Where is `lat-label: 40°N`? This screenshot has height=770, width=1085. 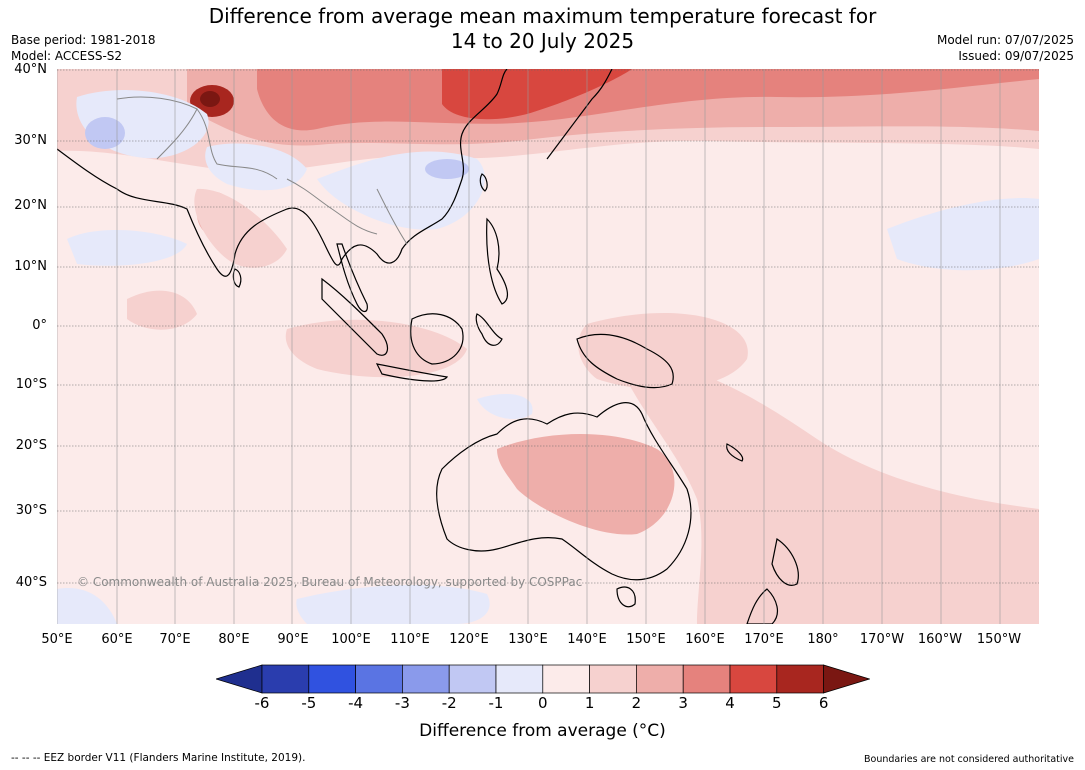
lat-label: 40°N is located at coordinates (30, 69).